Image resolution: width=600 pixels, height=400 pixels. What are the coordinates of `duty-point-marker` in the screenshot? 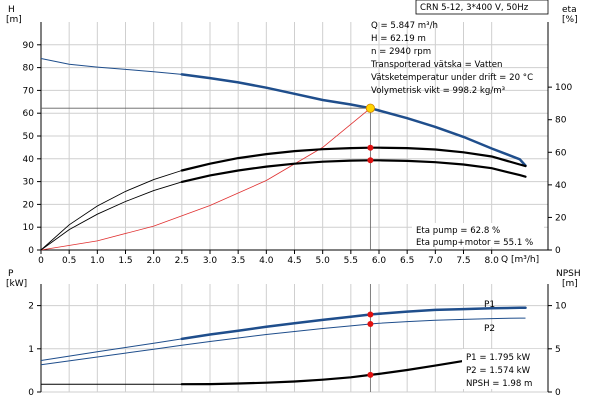 It's located at (370, 108).